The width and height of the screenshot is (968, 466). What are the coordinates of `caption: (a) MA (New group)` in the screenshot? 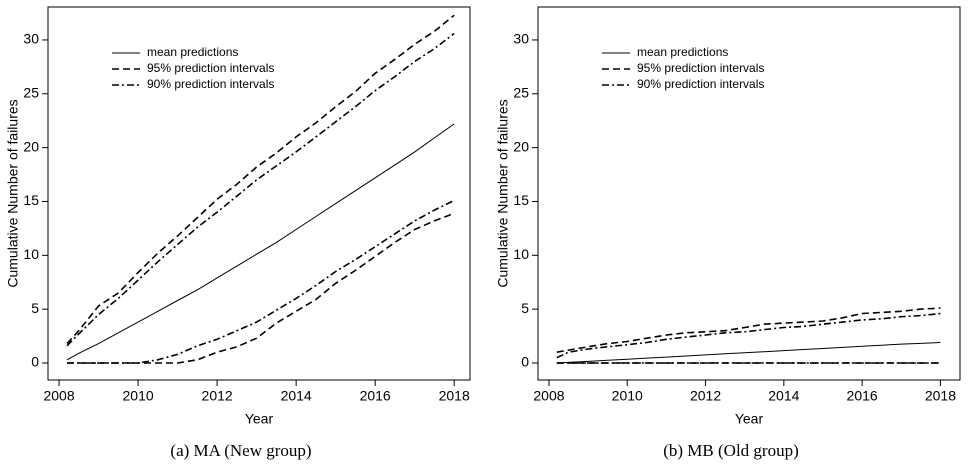 It's located at (240, 450).